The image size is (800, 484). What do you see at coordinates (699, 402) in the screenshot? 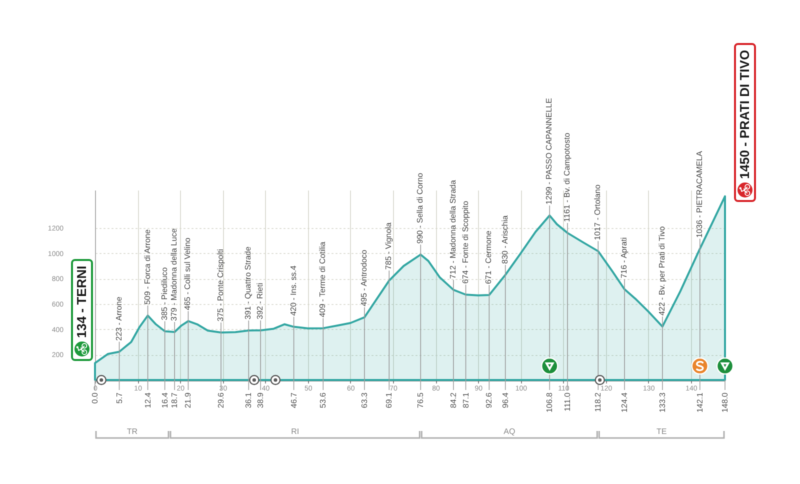
I see `x2-tick-label: 142.1` at bounding box center [699, 402].